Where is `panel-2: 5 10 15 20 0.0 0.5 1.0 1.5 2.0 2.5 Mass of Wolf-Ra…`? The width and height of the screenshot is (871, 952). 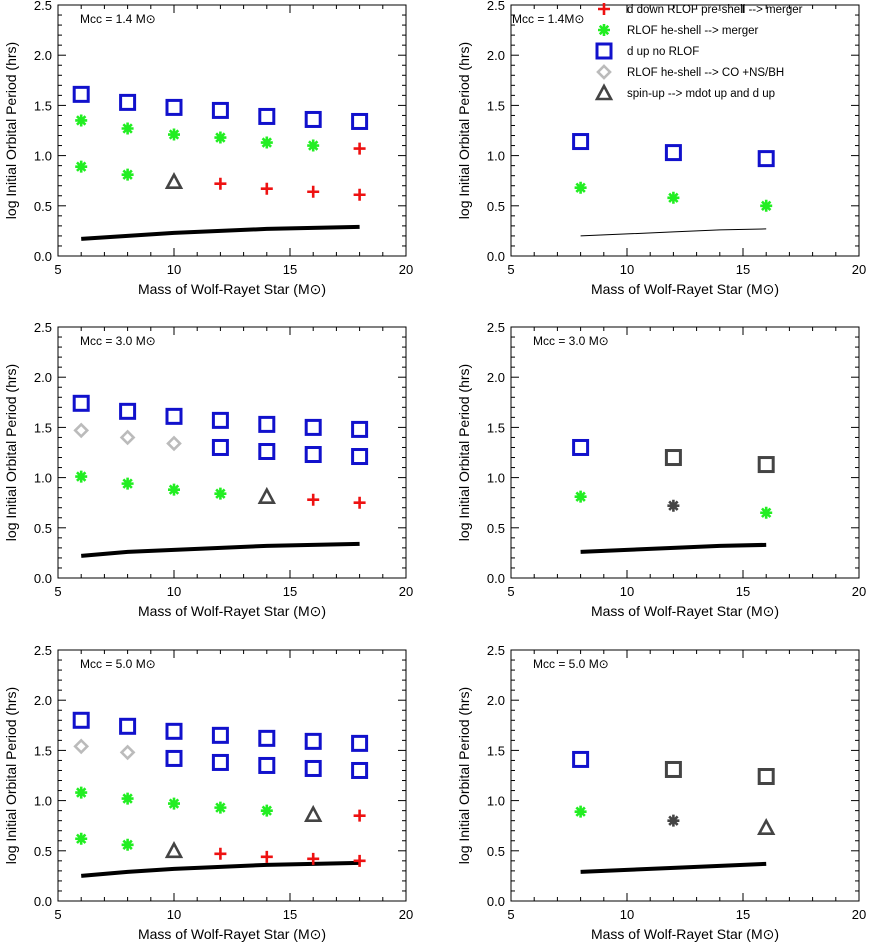 panel-2: 5 10 15 20 0.0 0.5 1.0 1.5 2.0 2.5 Mass of Wolf-Ra… is located at coordinates (661, 148).